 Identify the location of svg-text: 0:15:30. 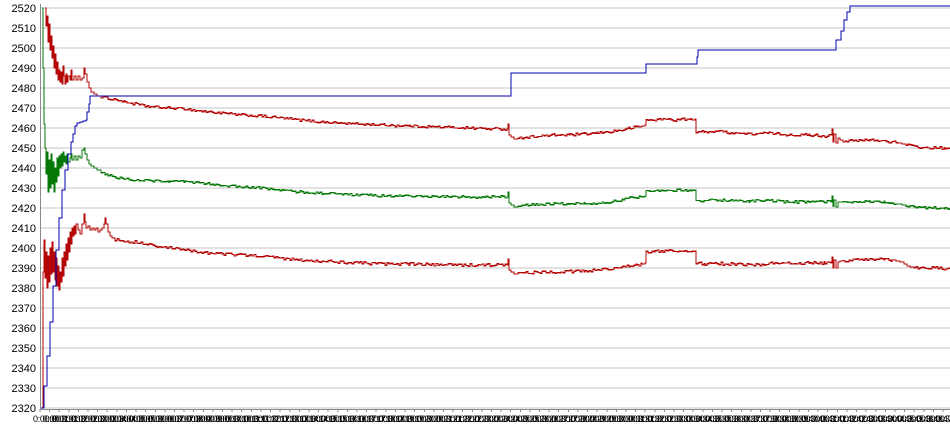
(345, 419).